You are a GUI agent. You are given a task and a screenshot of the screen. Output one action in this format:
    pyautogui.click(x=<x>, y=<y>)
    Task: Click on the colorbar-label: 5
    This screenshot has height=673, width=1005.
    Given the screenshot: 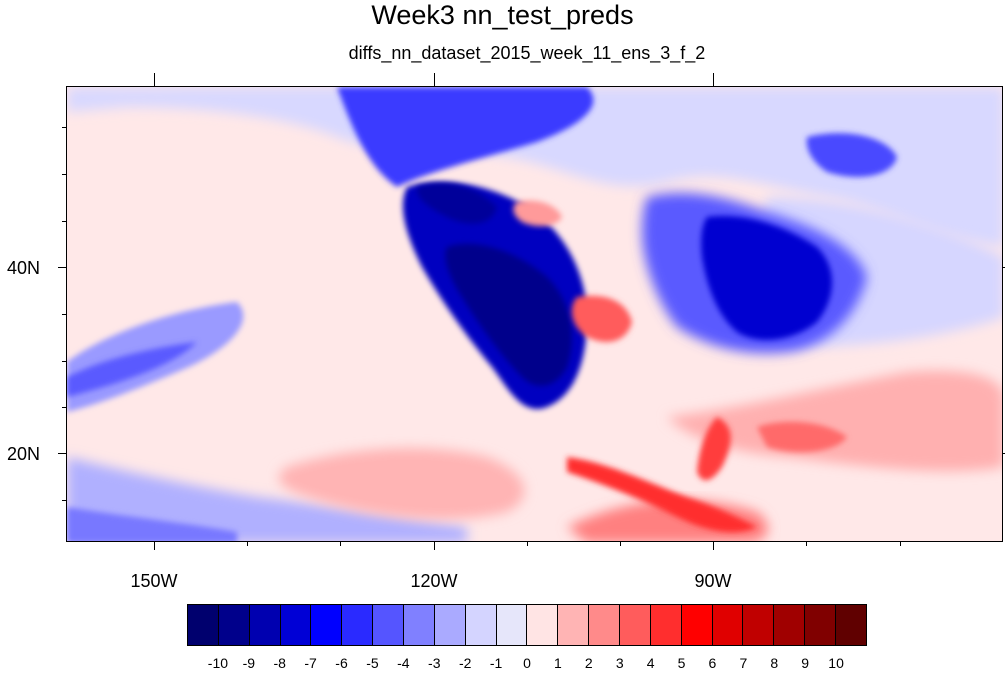 What is the action you would take?
    pyautogui.click(x=681, y=663)
    